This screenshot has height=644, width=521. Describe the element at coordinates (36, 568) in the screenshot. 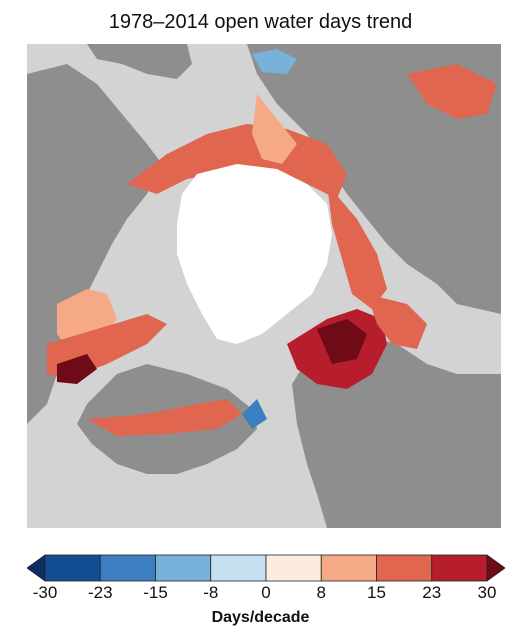

I see `colorbar-arrow-low` at that location.